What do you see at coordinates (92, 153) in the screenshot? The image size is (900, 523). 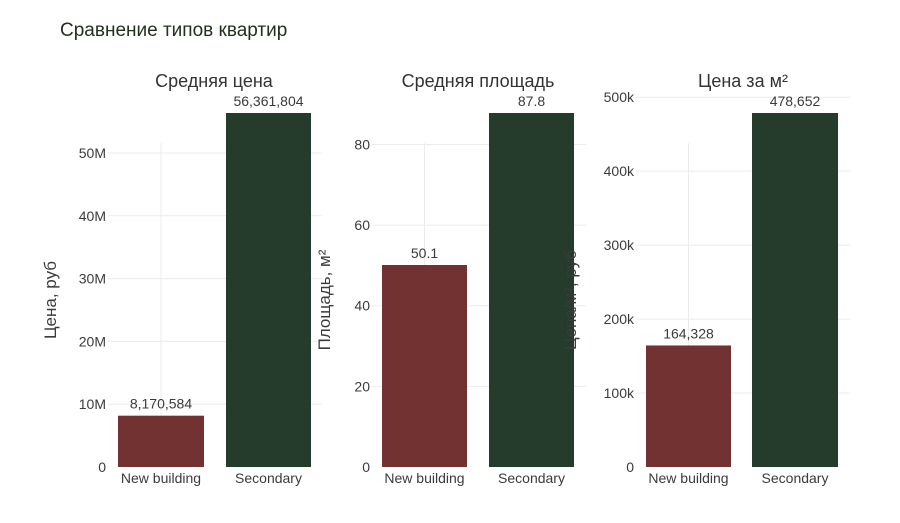 I see `y-tick-label: 50M` at bounding box center [92, 153].